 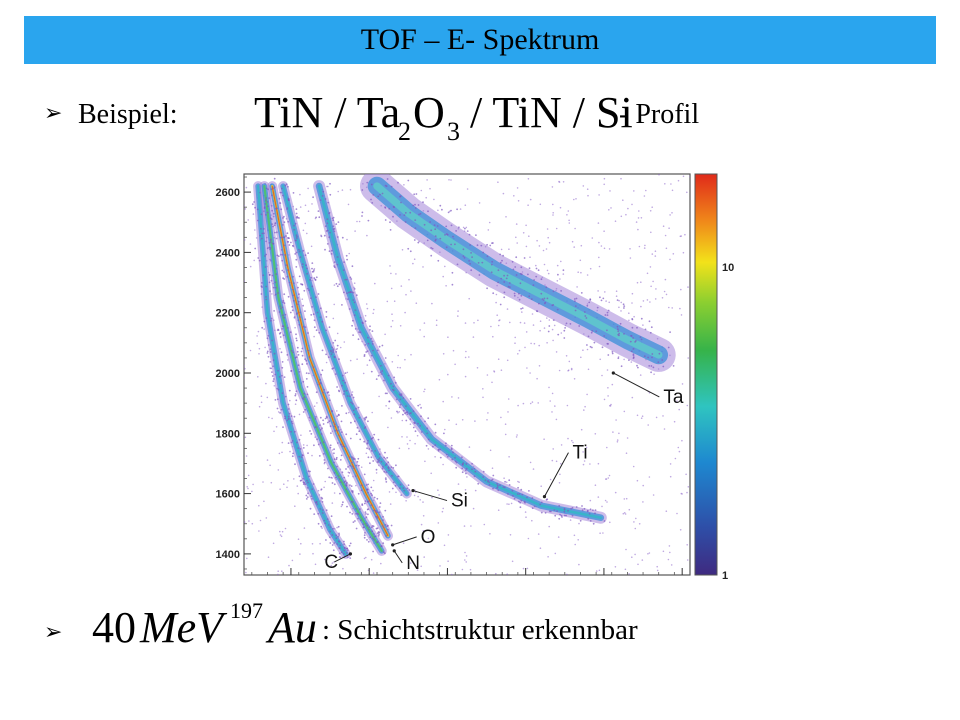 I want to click on y-tick-label: 2600, so click(x=228, y=193).